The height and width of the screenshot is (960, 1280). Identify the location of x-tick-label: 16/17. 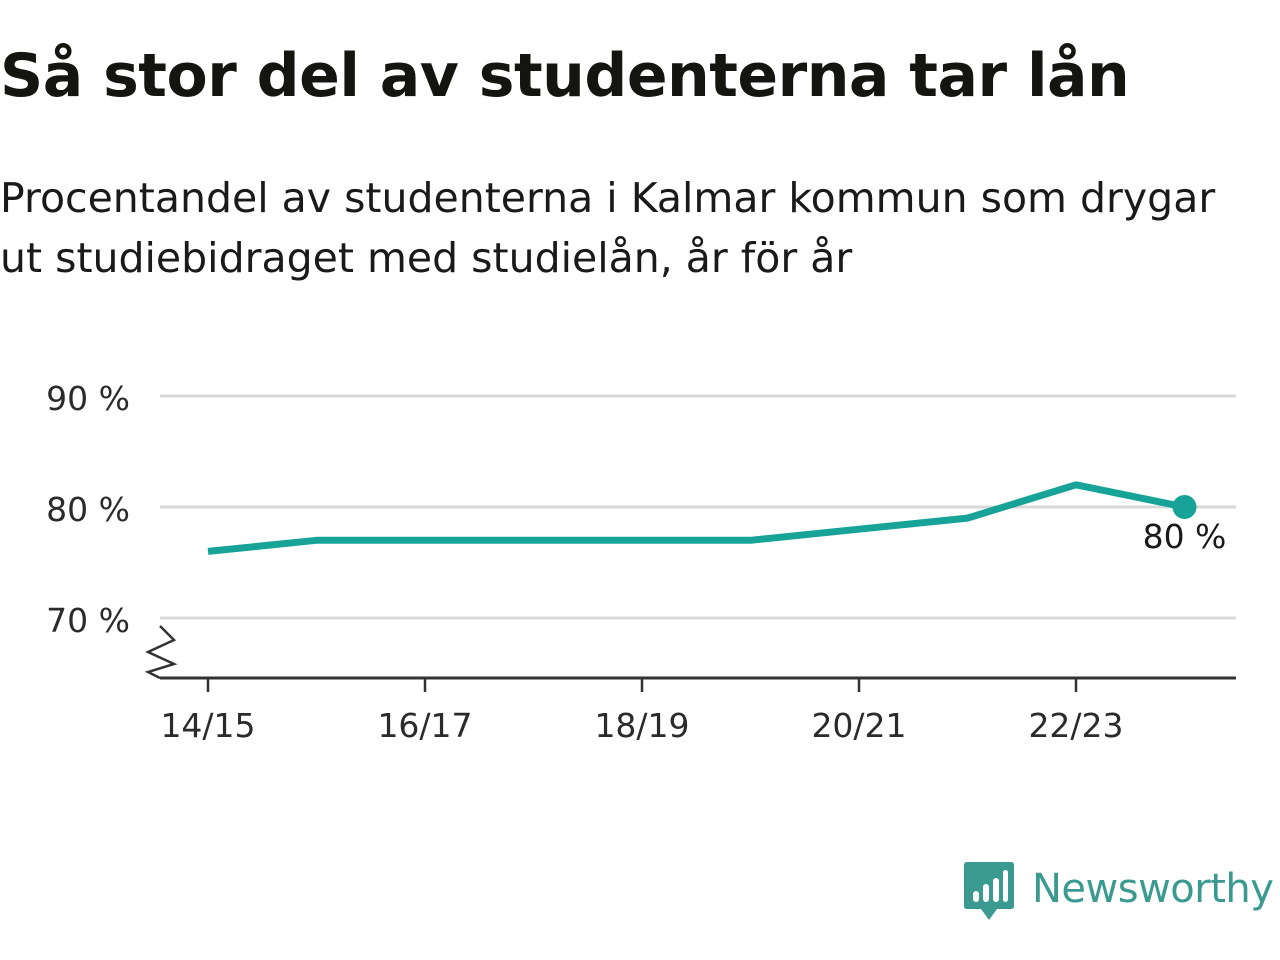
(424, 725).